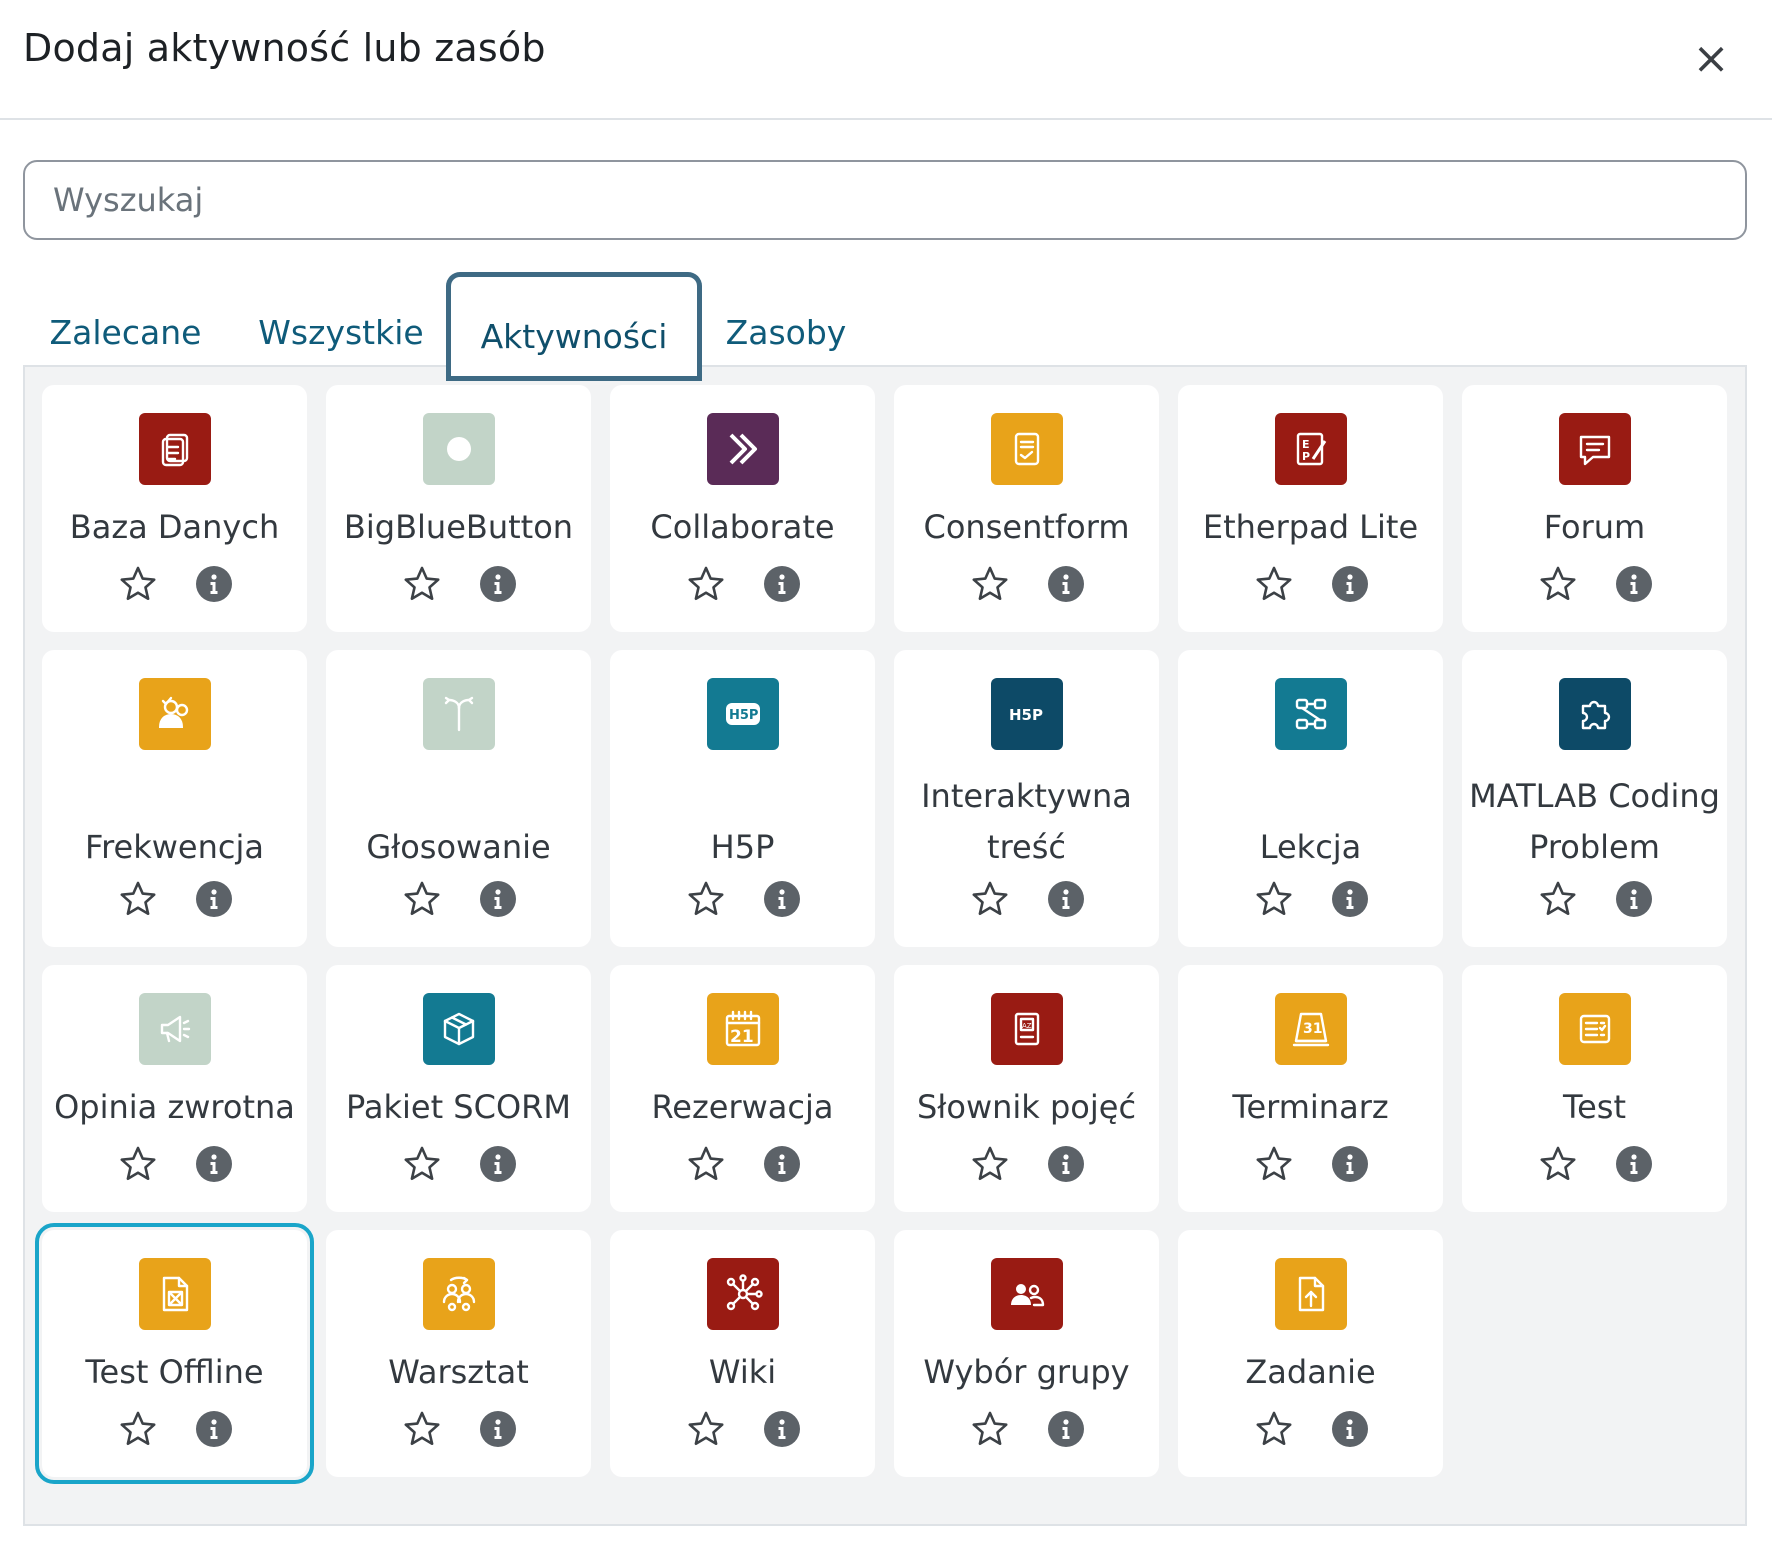 The width and height of the screenshot is (1772, 1551). What do you see at coordinates (742, 1037) in the screenshot?
I see `svg-text: 21` at bounding box center [742, 1037].